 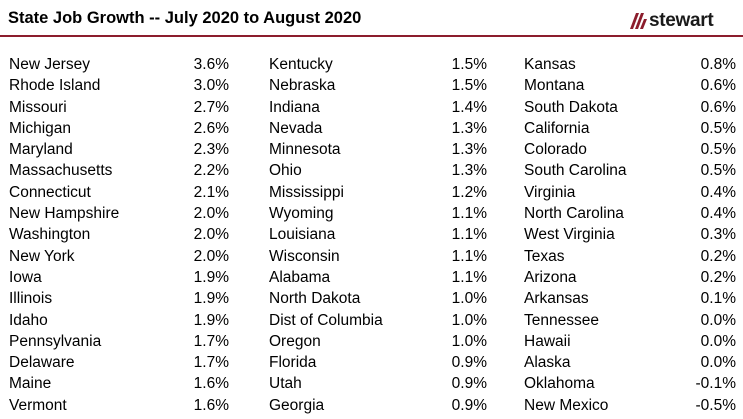 What do you see at coordinates (306, 192) in the screenshot?
I see `state-name: Mississippi` at bounding box center [306, 192].